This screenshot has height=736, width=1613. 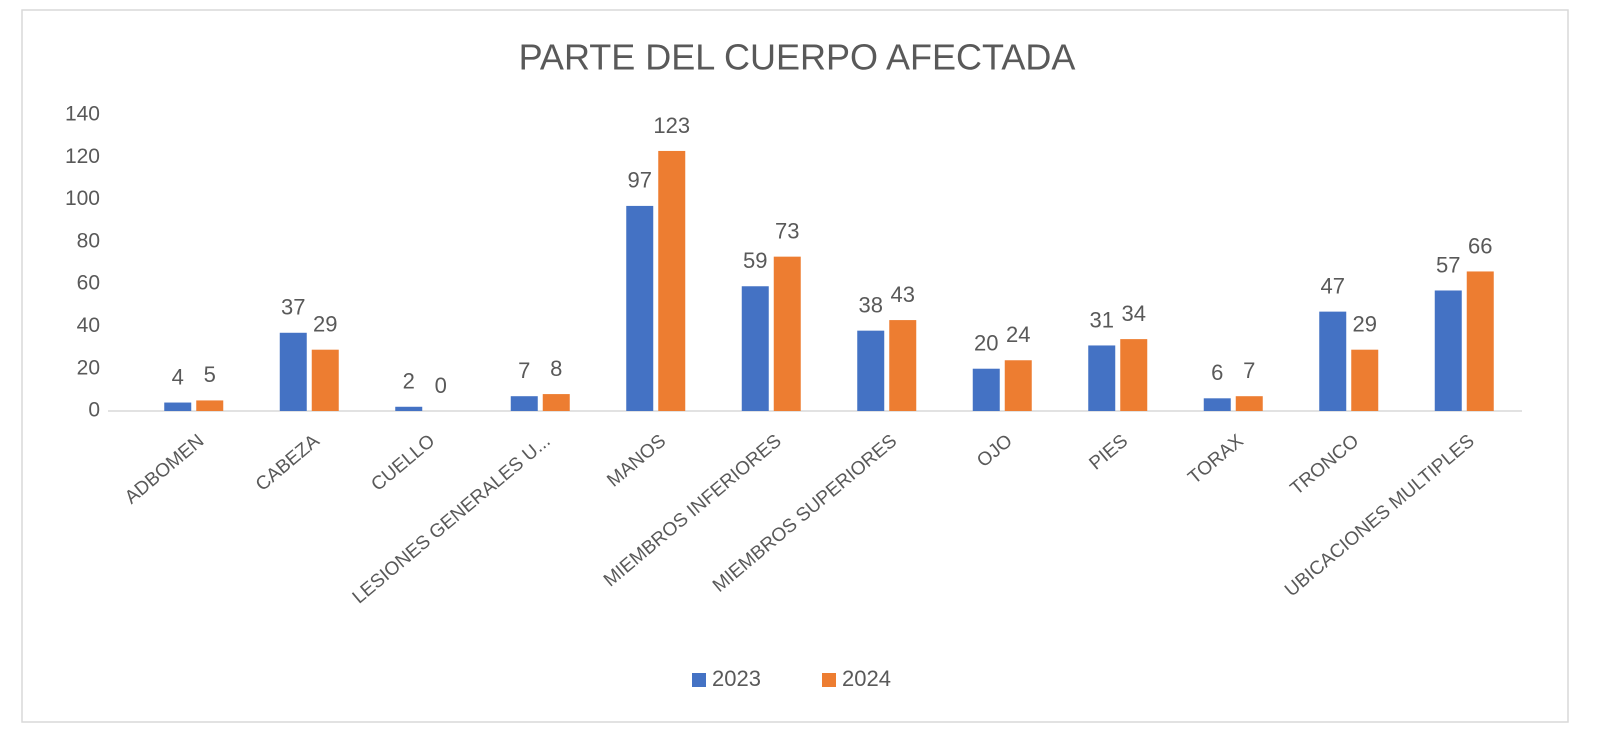 What do you see at coordinates (88, 325) in the screenshot?
I see `y-tick-label: 40` at bounding box center [88, 325].